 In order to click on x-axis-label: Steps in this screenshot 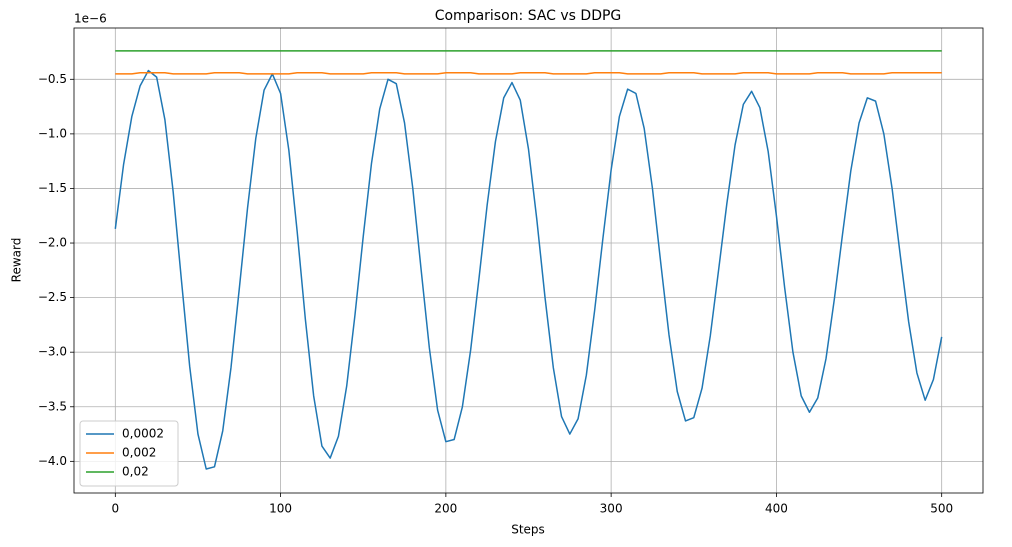, I will do `click(528, 530)`.